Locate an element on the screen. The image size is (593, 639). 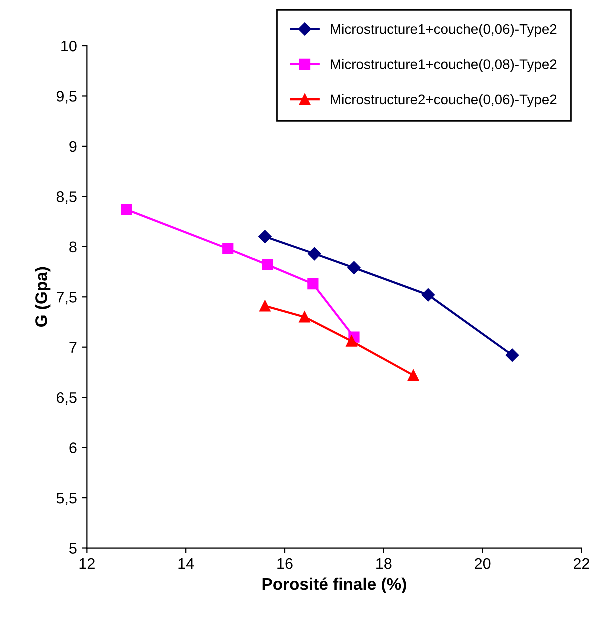
legend-label: Microstructure2+couche(0,06)-Type2 is located at coordinates (444, 101).